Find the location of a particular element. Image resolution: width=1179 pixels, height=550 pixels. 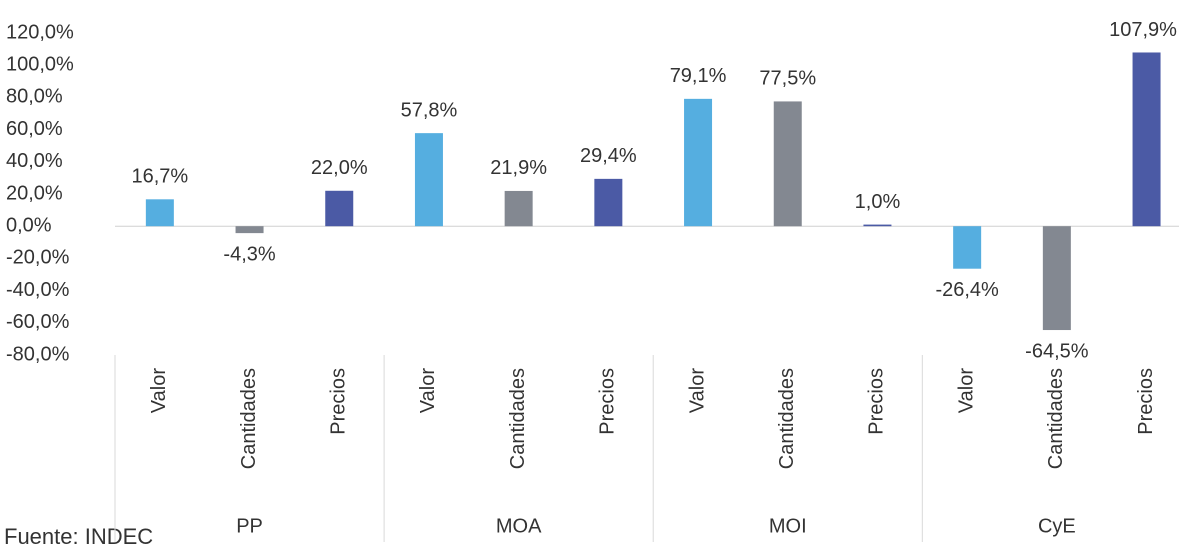

value-label: 107,9% is located at coordinates (1143, 30).